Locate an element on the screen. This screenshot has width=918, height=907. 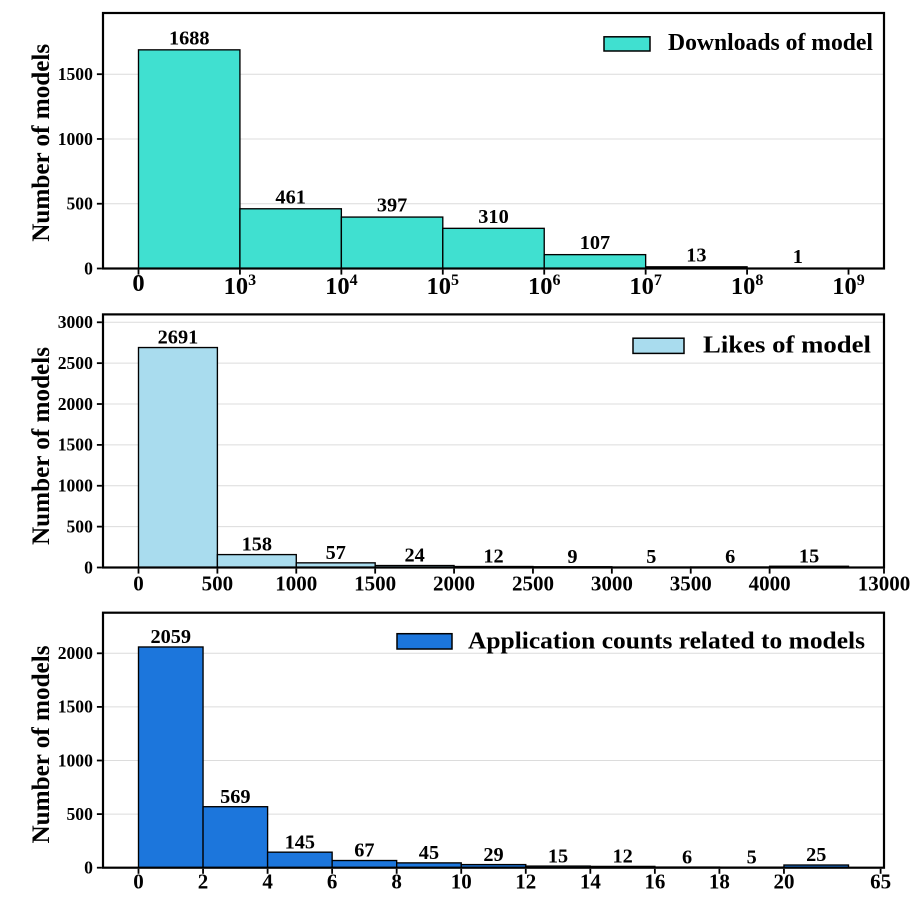
svg-text: 13000 is located at coordinates (884, 584).